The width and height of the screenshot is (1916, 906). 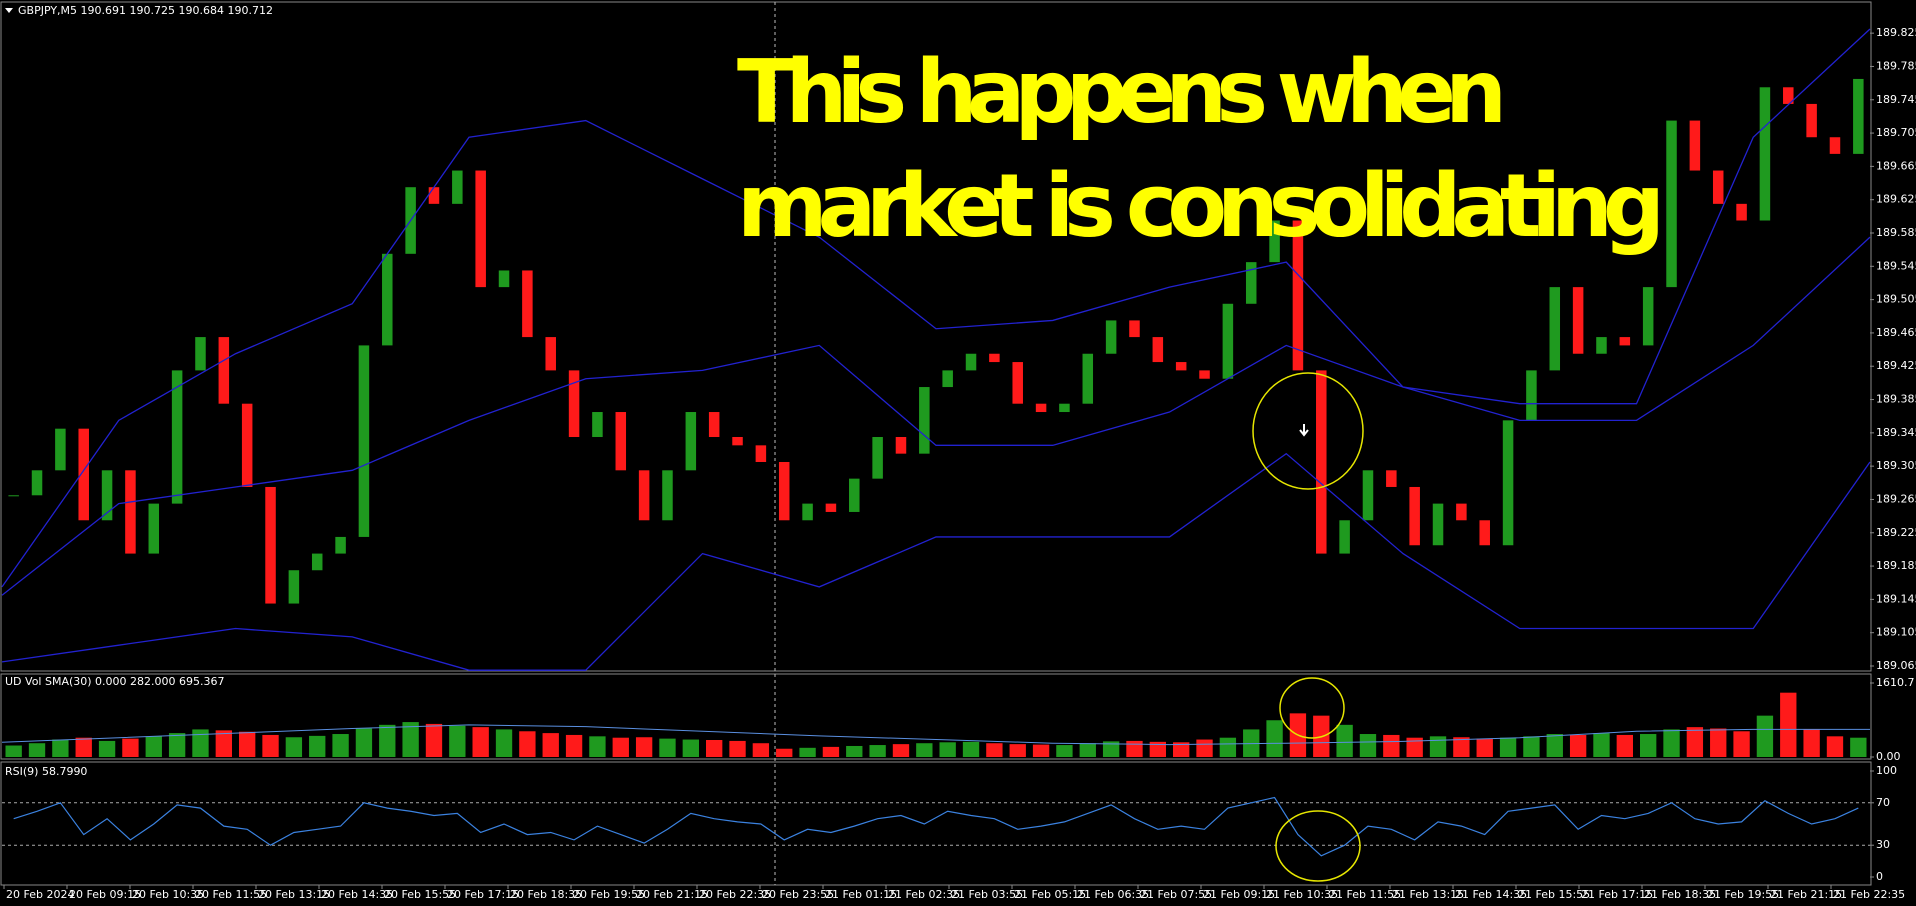 What do you see at coordinates (924, 894) in the screenshot?
I see `x-tick-label: 21 Feb 02:35` at bounding box center [924, 894].